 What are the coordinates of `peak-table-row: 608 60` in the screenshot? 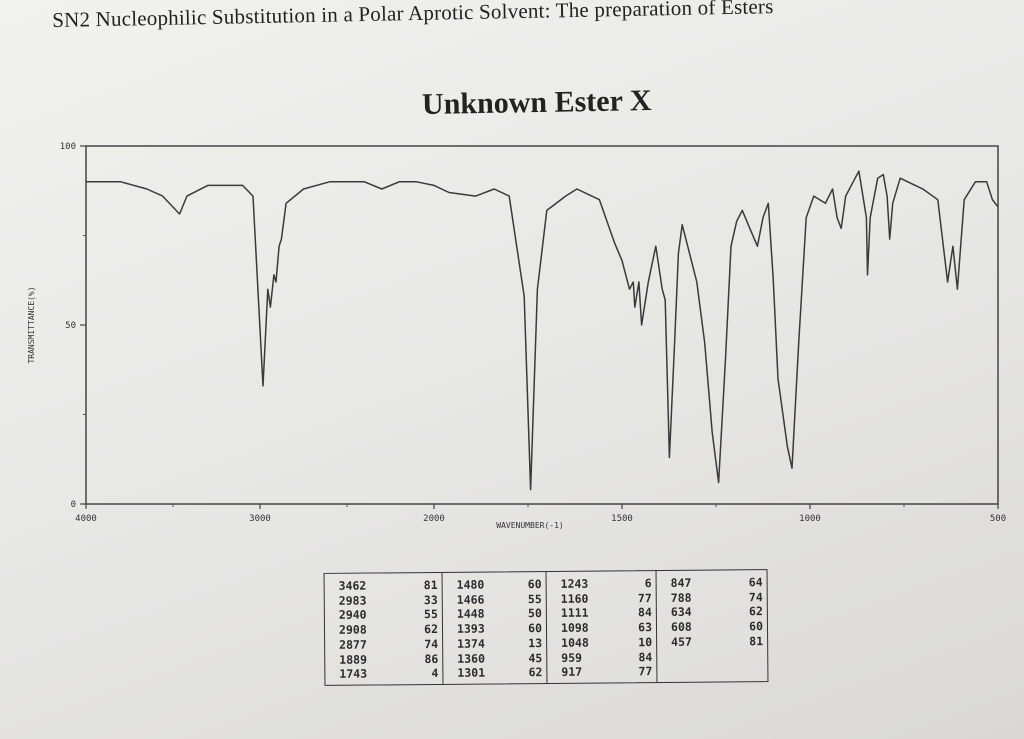 It's located at (717, 627).